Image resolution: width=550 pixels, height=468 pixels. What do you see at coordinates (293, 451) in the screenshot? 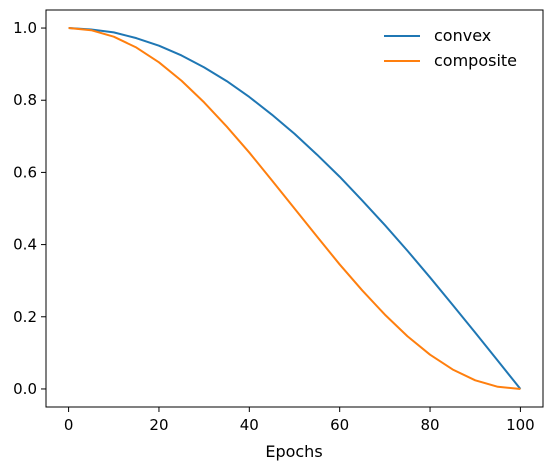
I see `x-axis-label: Epochs` at bounding box center [293, 451].